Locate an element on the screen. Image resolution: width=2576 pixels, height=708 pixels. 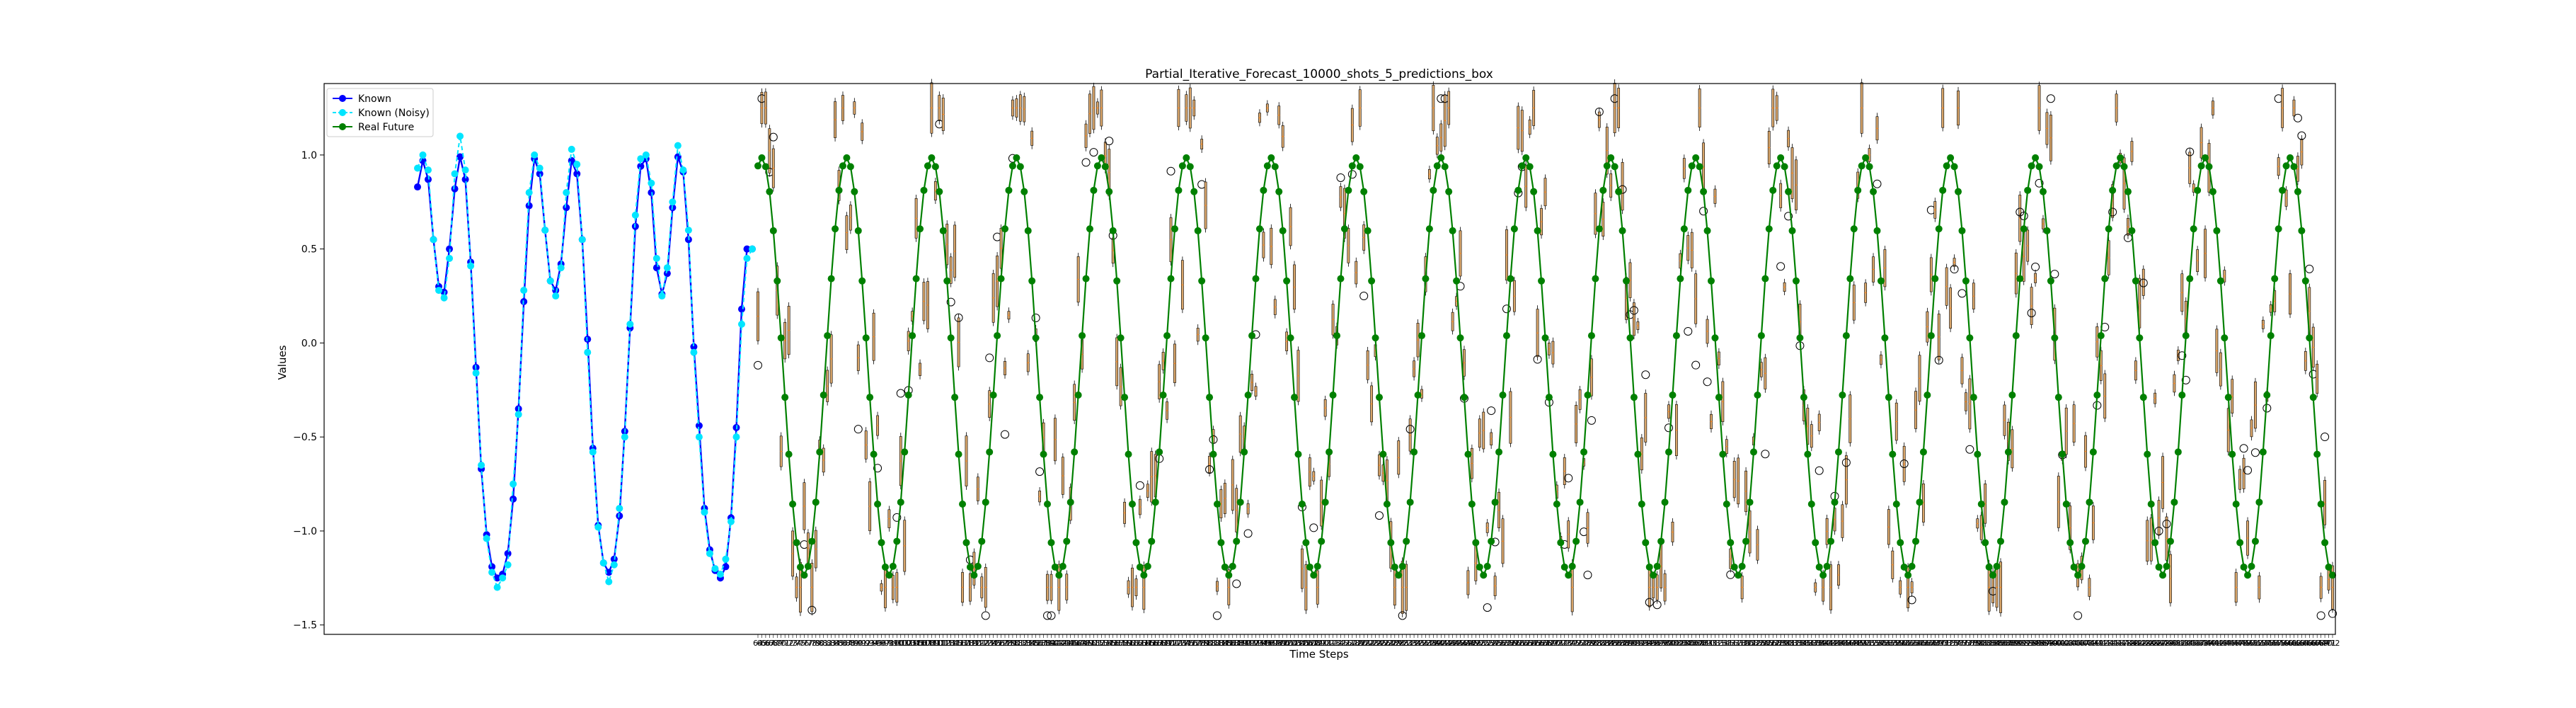
x-tick-label: 386 is located at coordinates (2001, 643).